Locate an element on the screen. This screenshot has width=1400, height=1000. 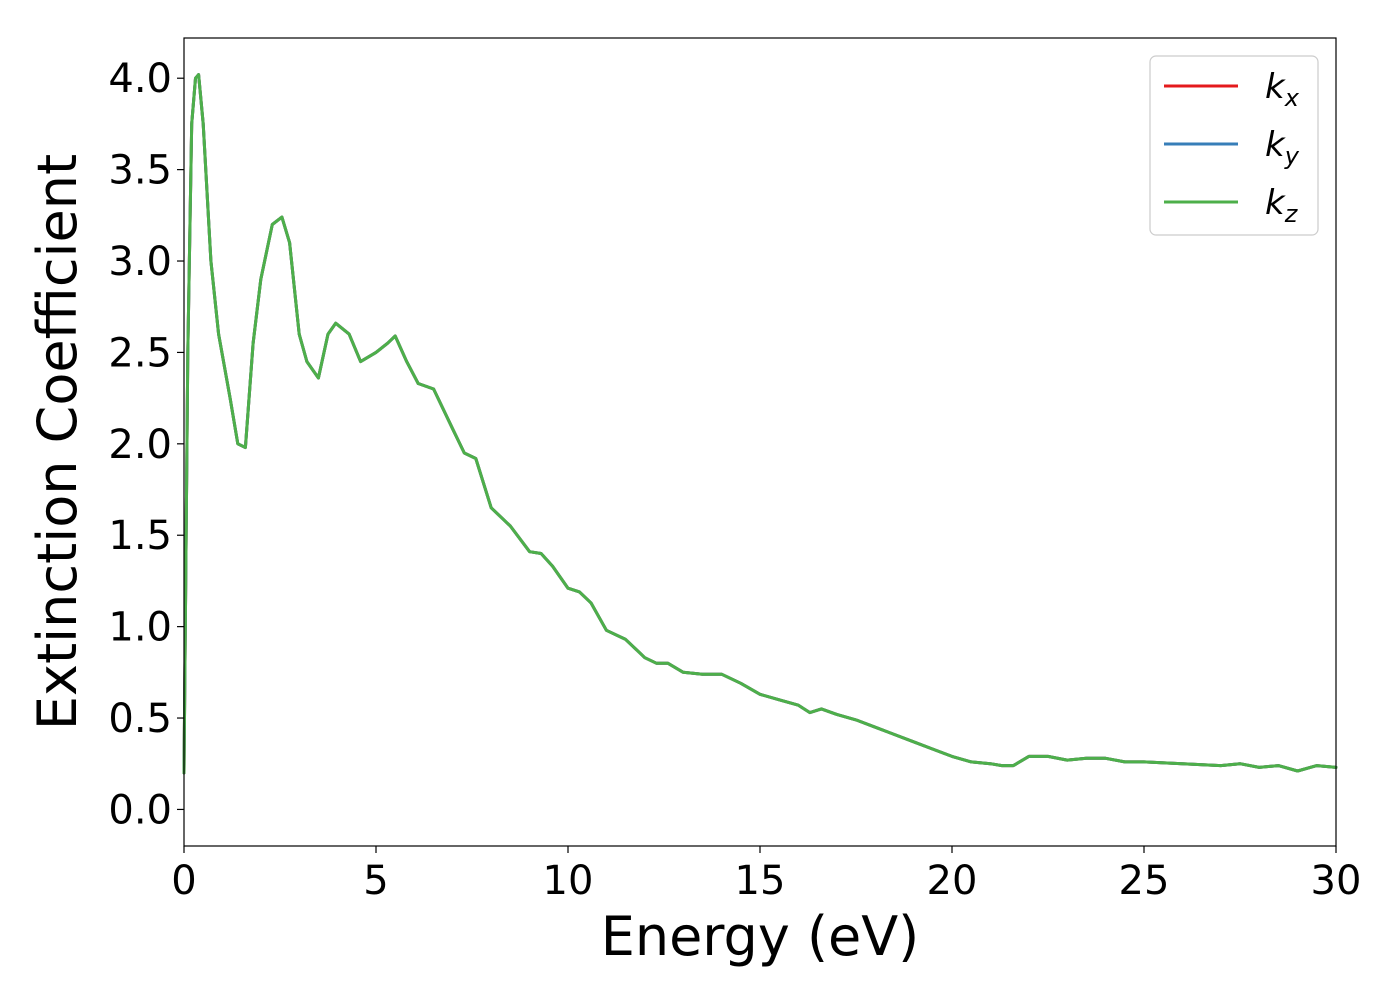
x-tick-label: 10 is located at coordinates (568, 881).